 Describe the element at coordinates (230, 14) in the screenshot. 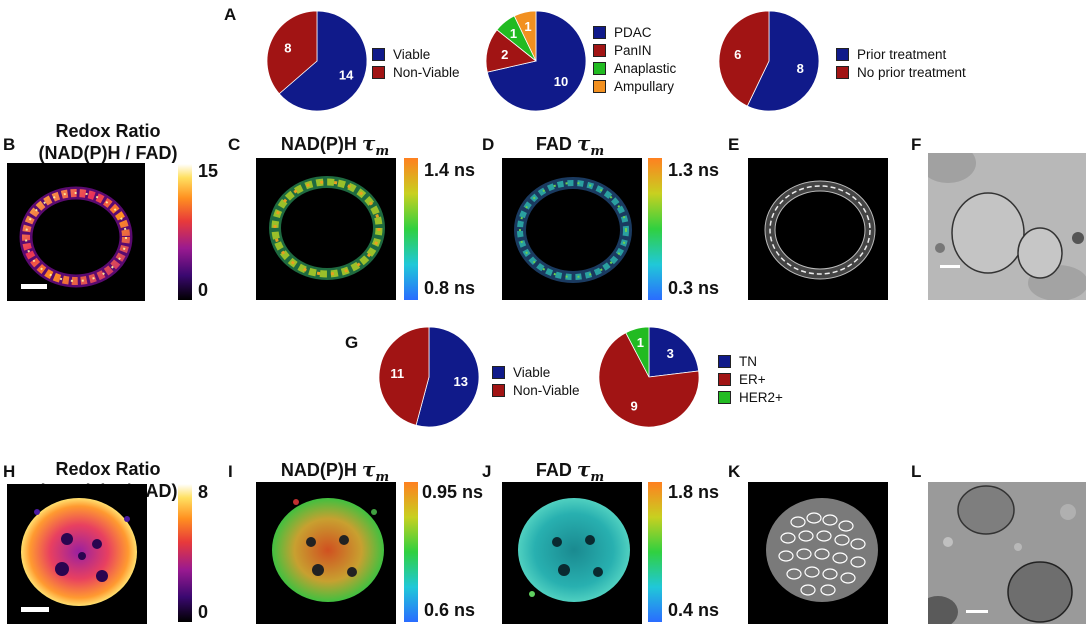

I see `panel-label-a: A` at that location.